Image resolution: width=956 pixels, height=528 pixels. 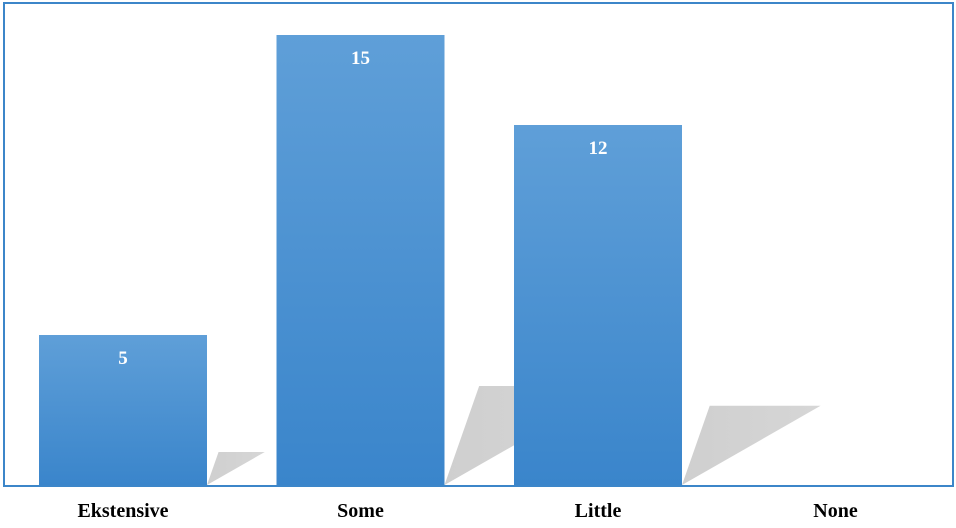 I want to click on data-label: 15, so click(x=360, y=58).